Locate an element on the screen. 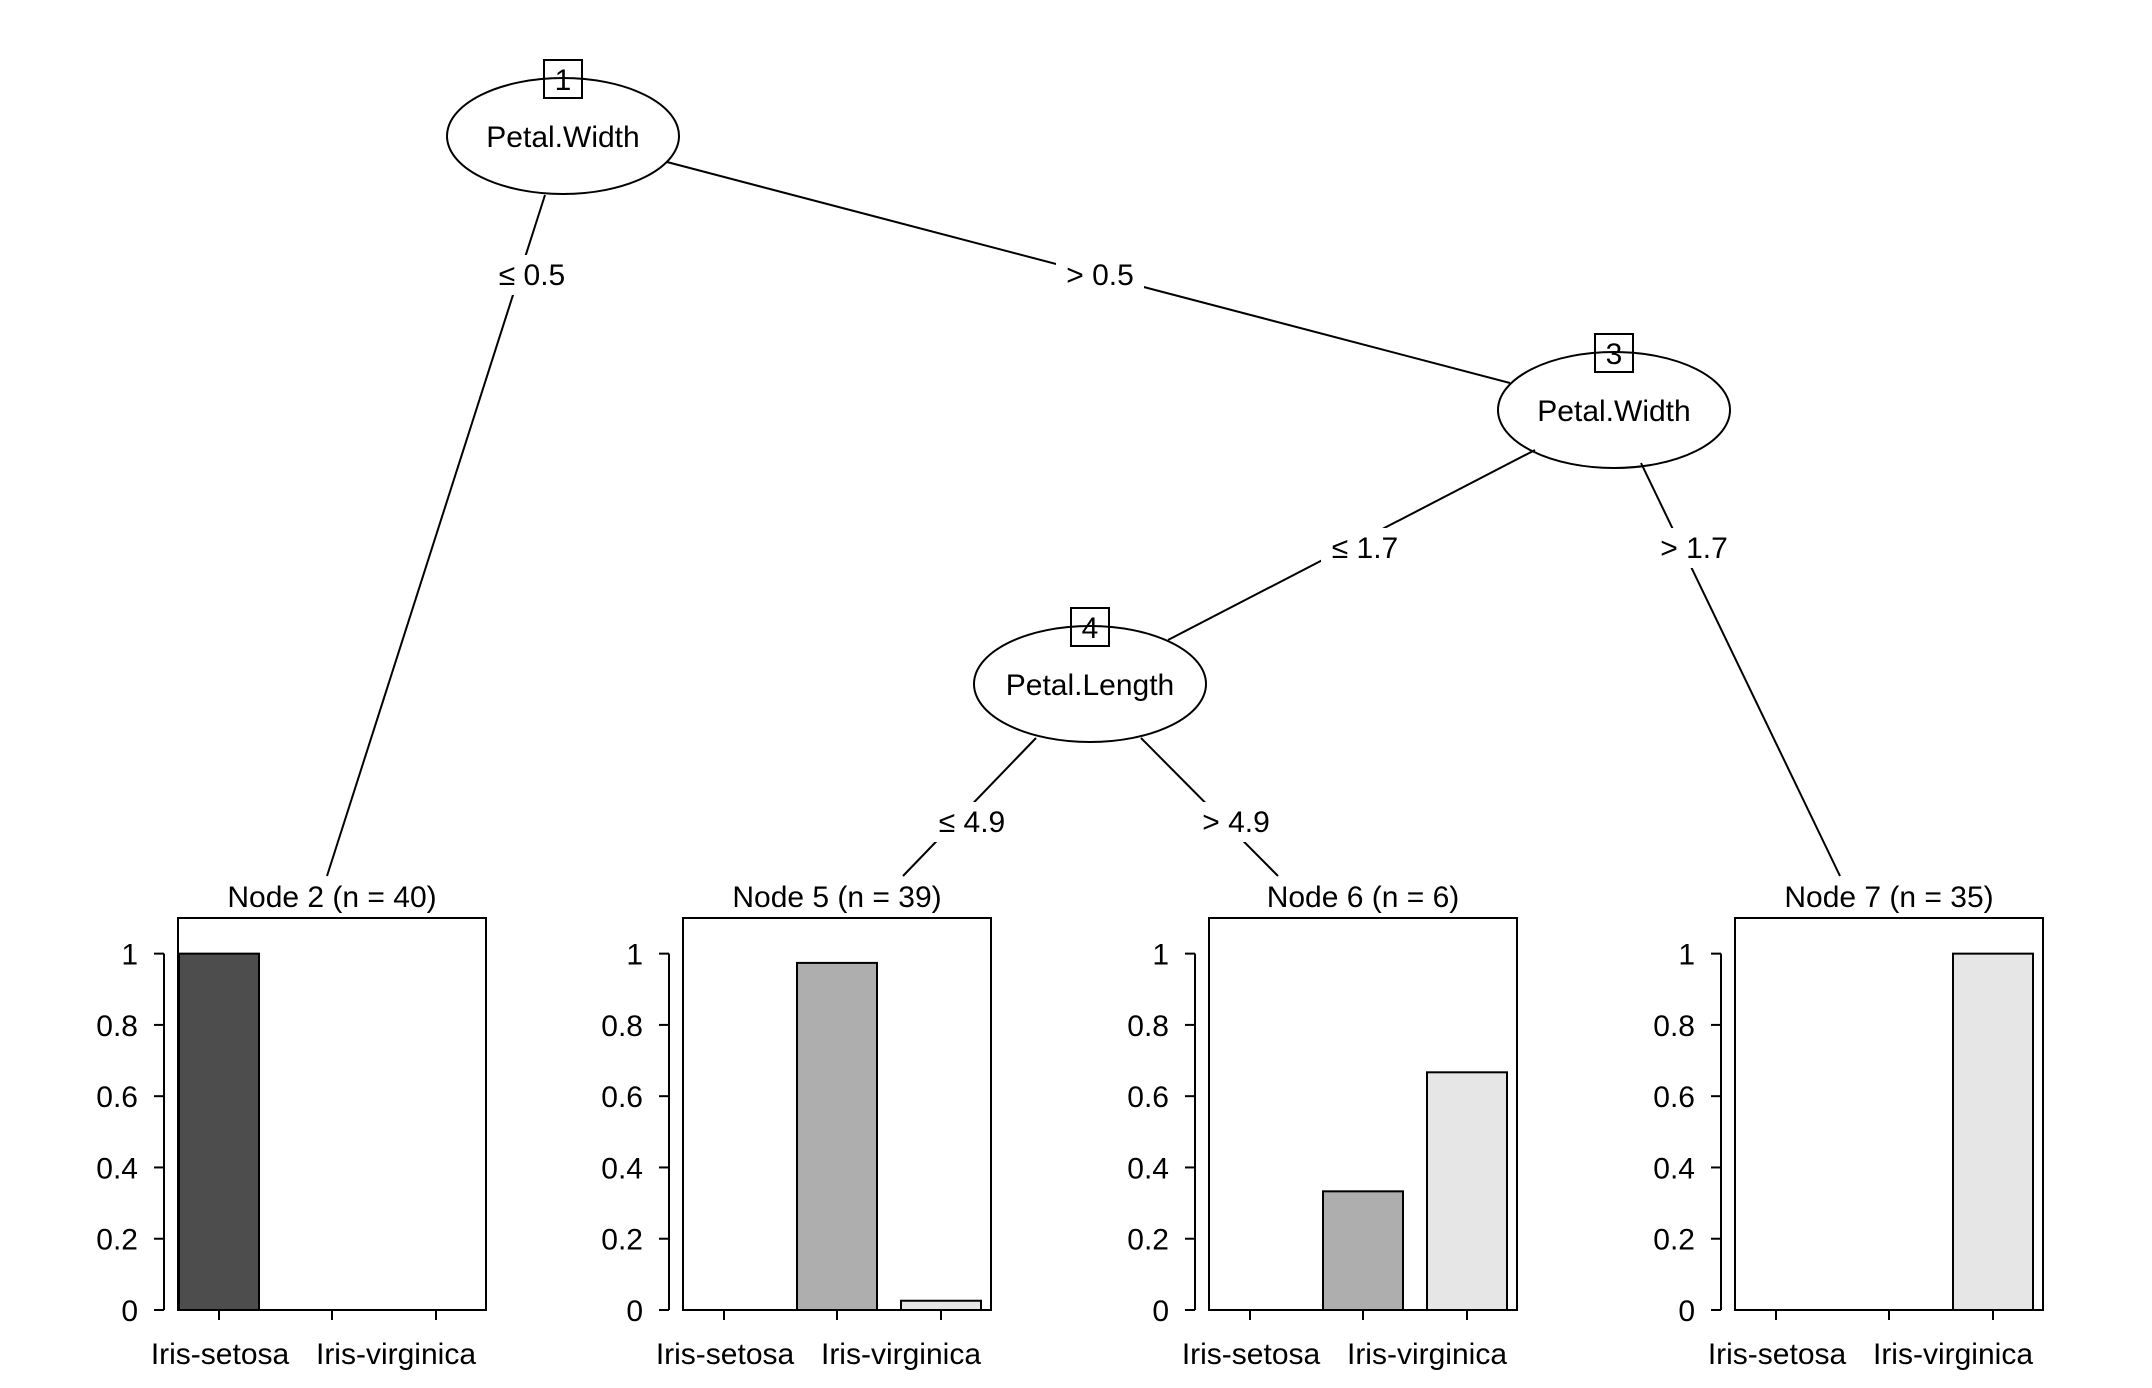 Image resolution: width=2152 pixels, height=1388 pixels. panel-title: Node 6 (n = 6) is located at coordinates (1363, 897).